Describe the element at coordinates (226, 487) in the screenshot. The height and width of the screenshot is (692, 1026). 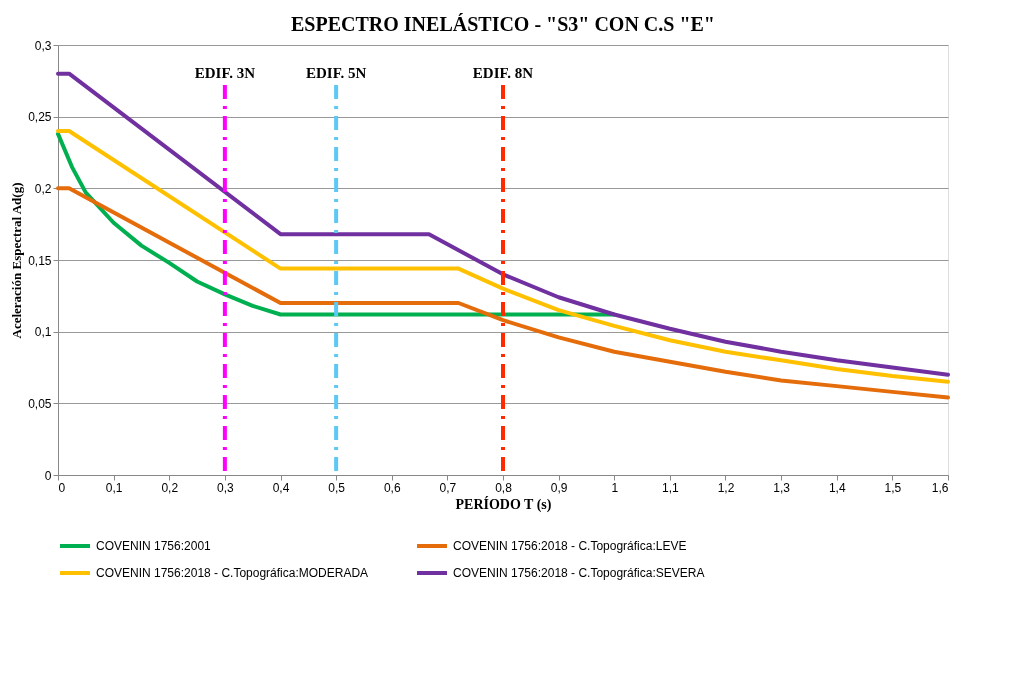
I see `x-tick-label: 0,3` at that location.